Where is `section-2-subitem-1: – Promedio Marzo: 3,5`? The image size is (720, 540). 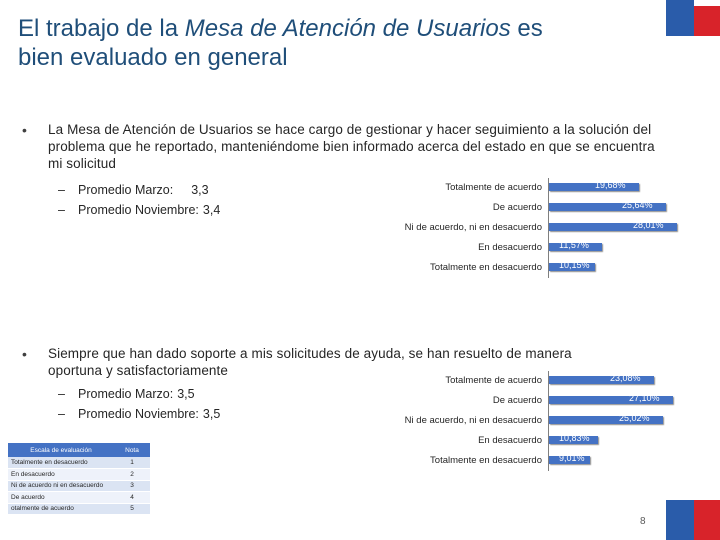
section-2-subitem-1: – Promedio Marzo: 3,5 is located at coordinates (126, 394).